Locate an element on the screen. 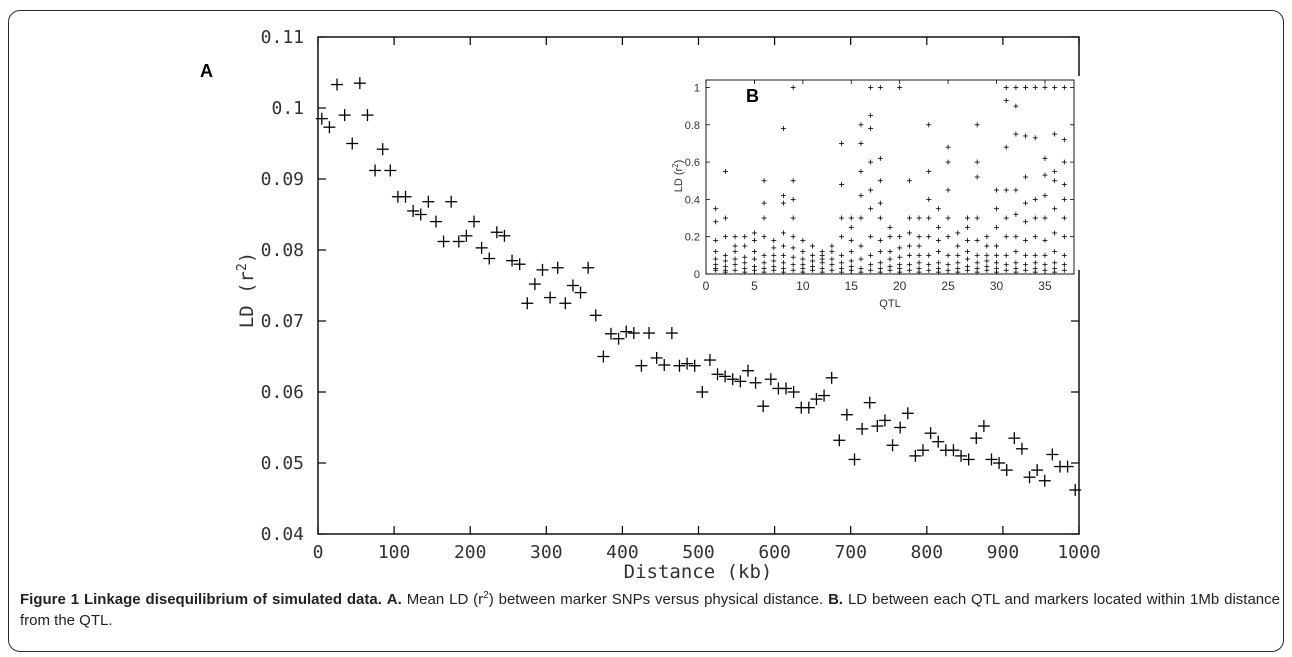 Image resolution: width=1292 pixels, height=657 pixels. panel-b-x-tick-label: 10 is located at coordinates (803, 286).